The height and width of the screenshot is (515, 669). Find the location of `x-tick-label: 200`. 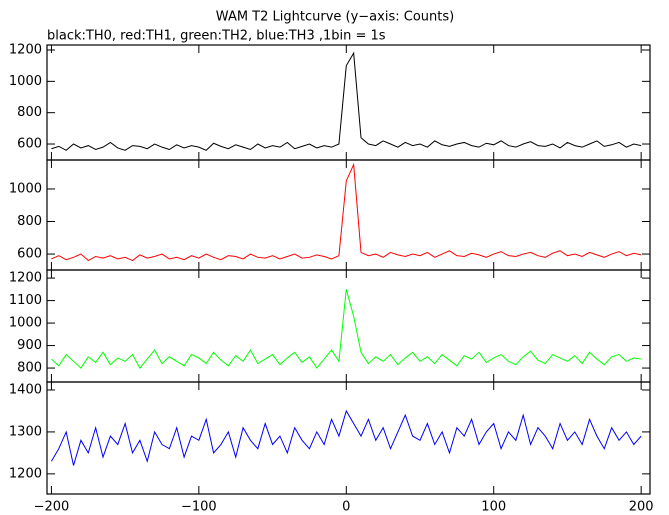

x-tick-label: 200 is located at coordinates (641, 507).